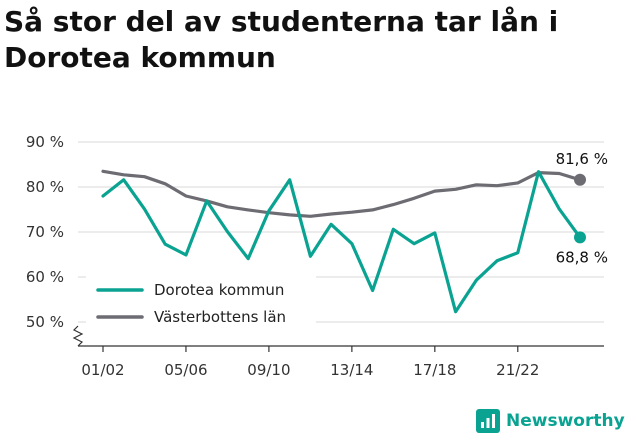 This screenshot has height=439, width=631. Describe the element at coordinates (45, 277) in the screenshot. I see `y-tick-label: 60 %` at that location.